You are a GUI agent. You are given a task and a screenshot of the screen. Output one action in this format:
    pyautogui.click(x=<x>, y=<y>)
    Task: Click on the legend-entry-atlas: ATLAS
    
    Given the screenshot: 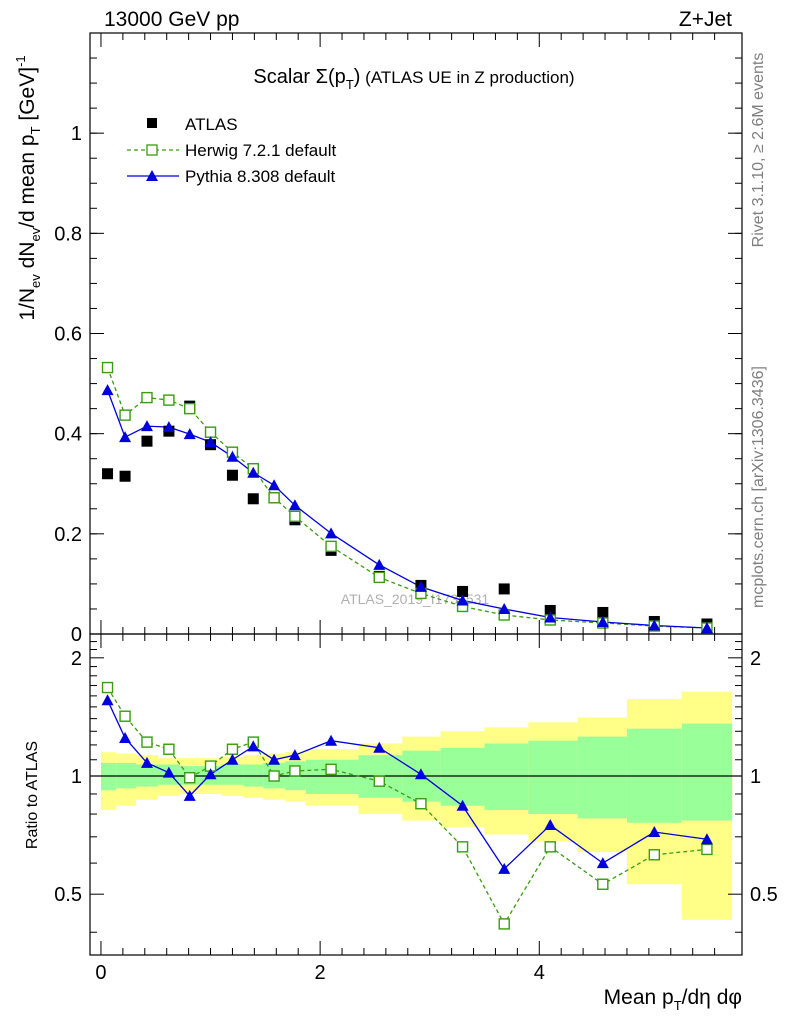 What is the action you would take?
    pyautogui.click(x=192, y=124)
    